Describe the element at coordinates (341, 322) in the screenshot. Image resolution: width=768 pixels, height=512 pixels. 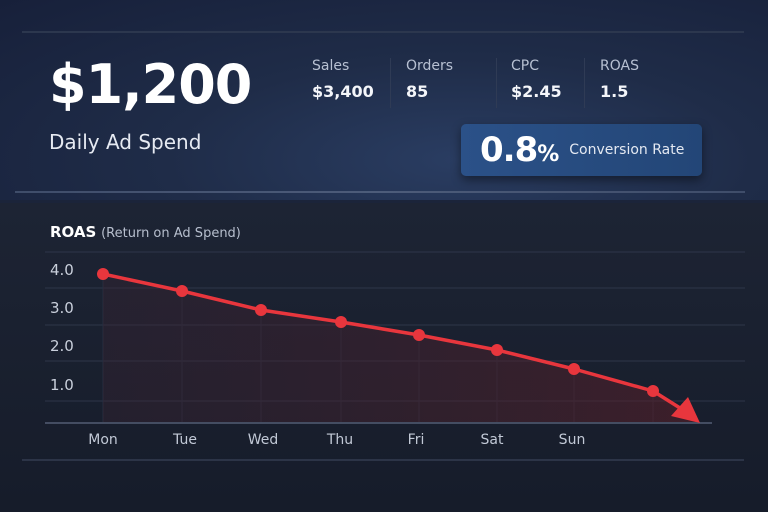
I see `data-point-thu` at that location.